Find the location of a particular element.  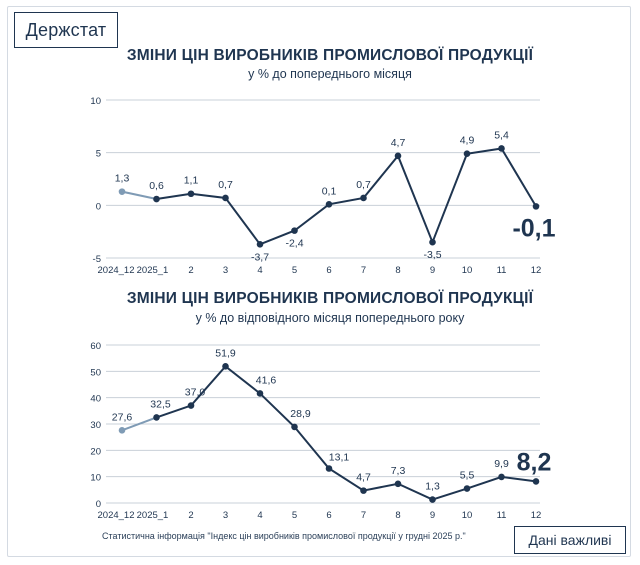

data-label: -3,7 is located at coordinates (260, 257).